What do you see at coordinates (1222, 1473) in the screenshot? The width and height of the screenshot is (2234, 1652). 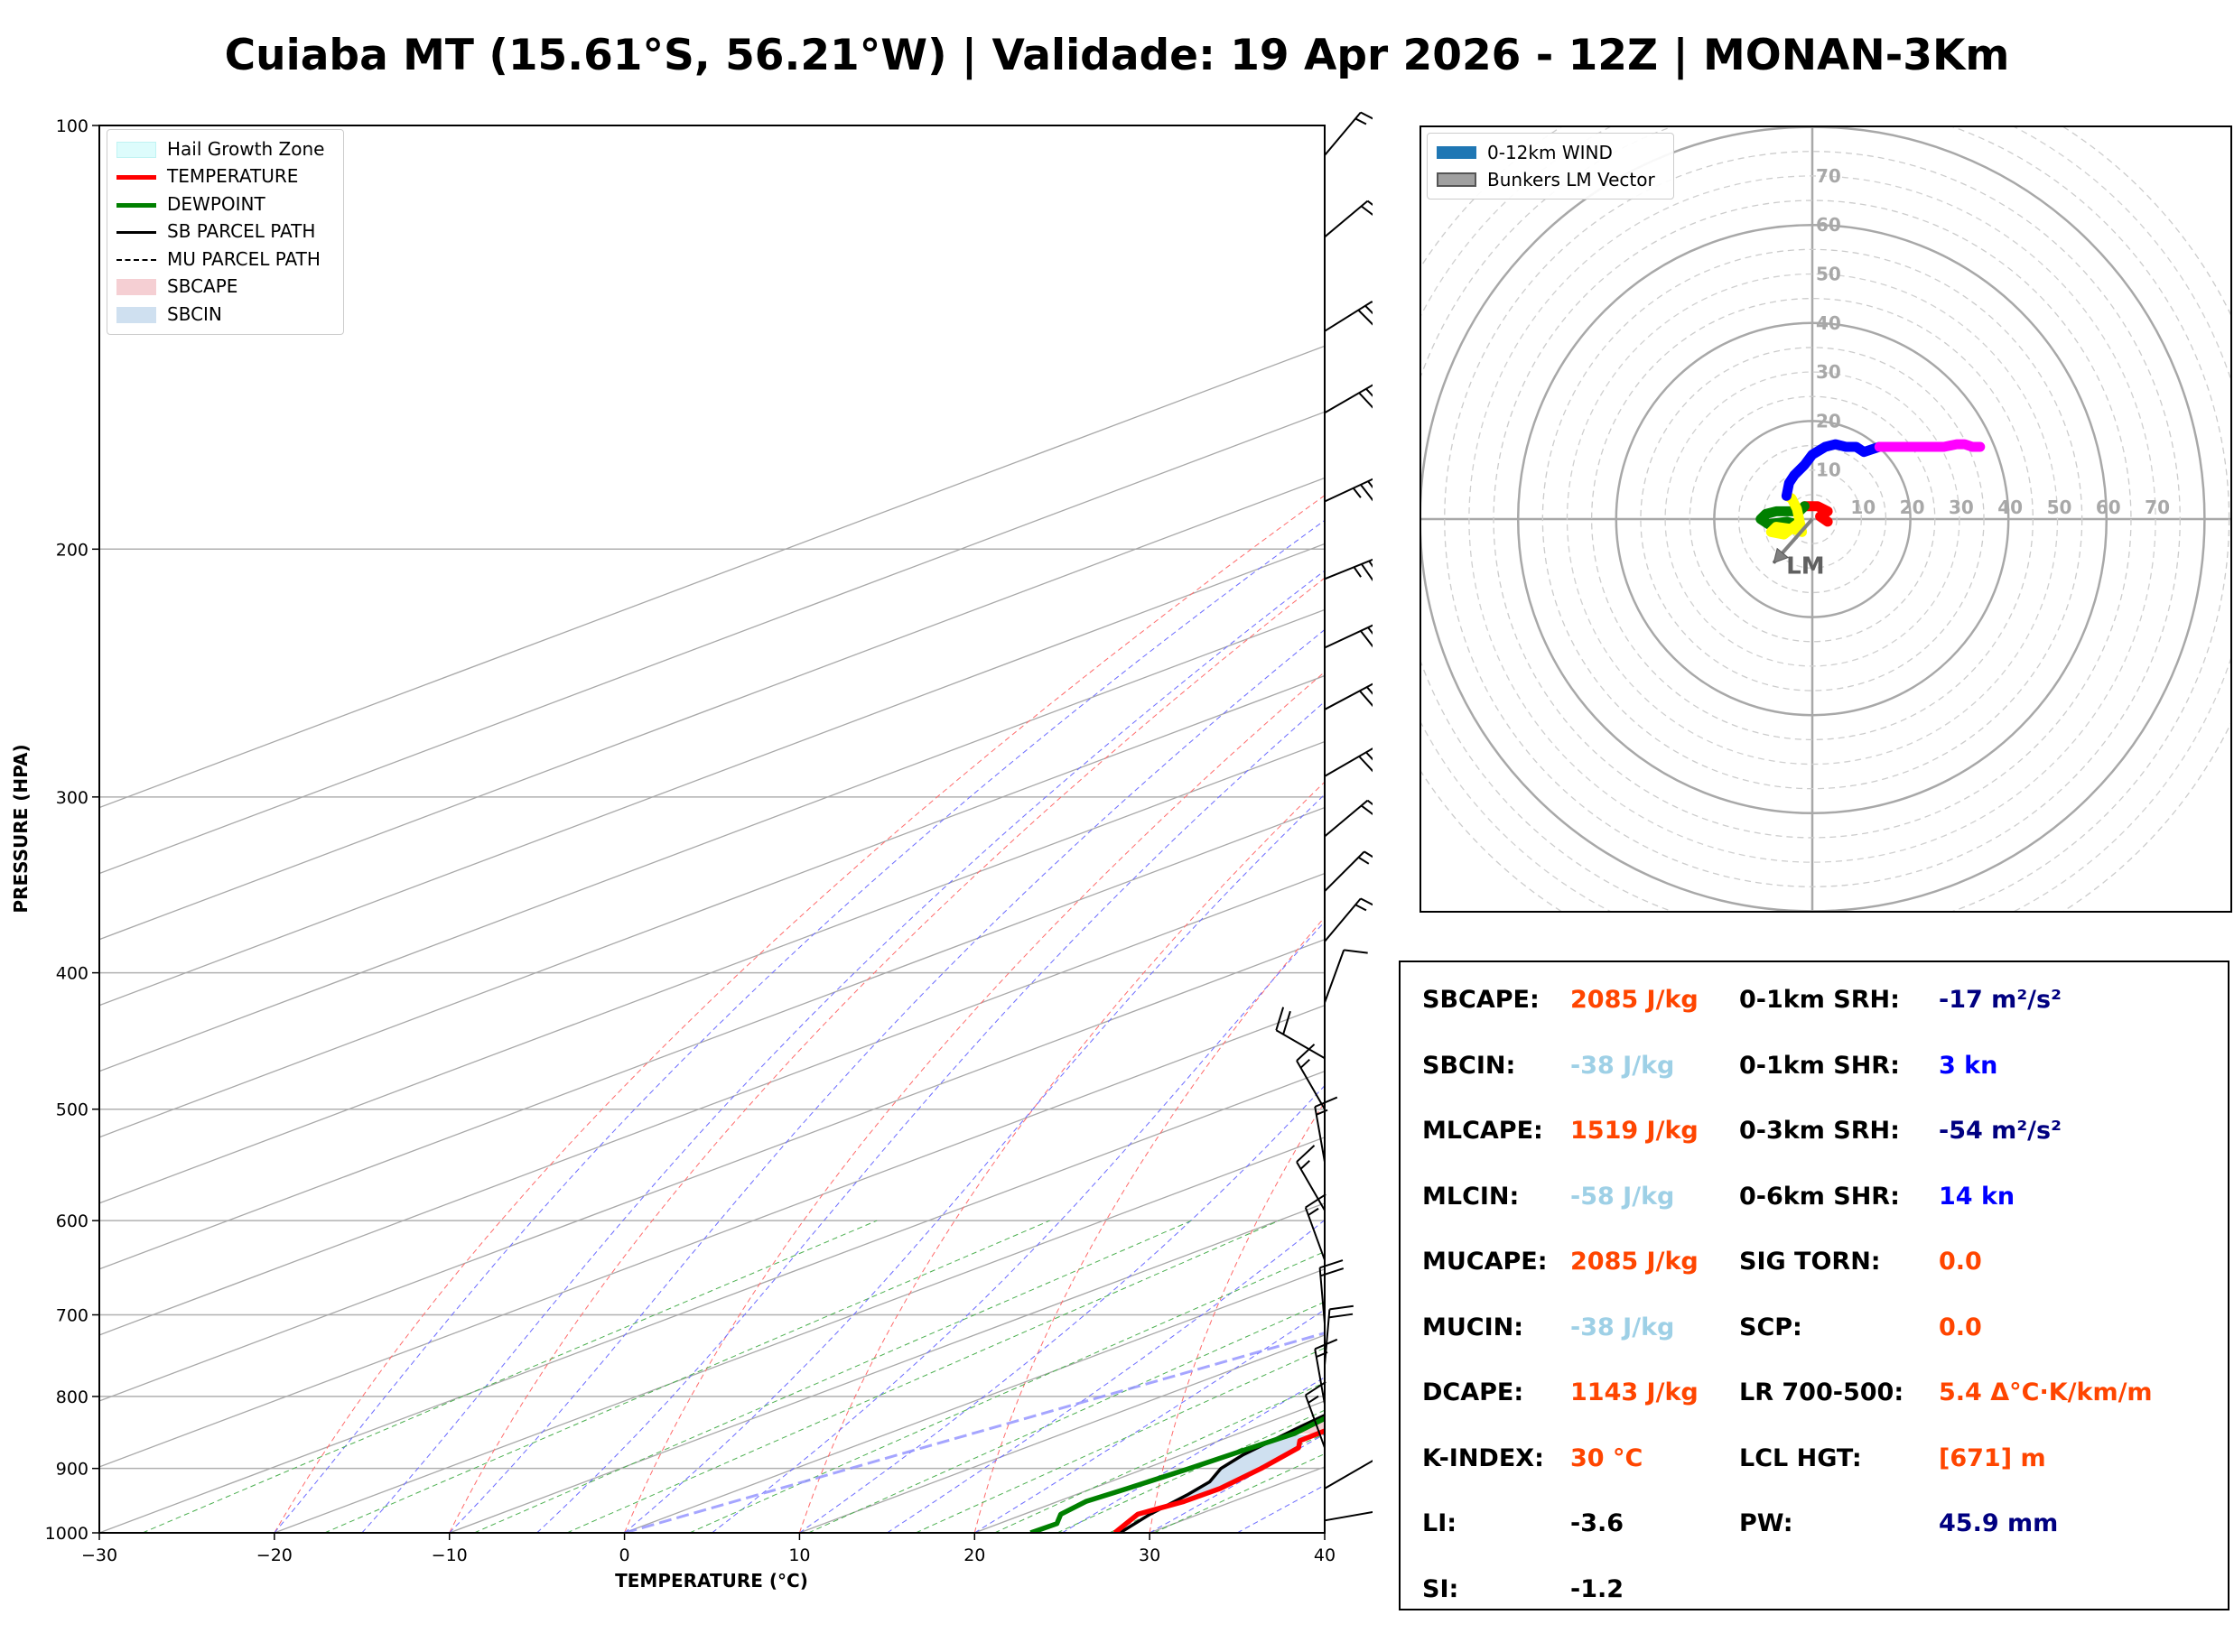 I see `sb-parcel-line` at bounding box center [1222, 1473].